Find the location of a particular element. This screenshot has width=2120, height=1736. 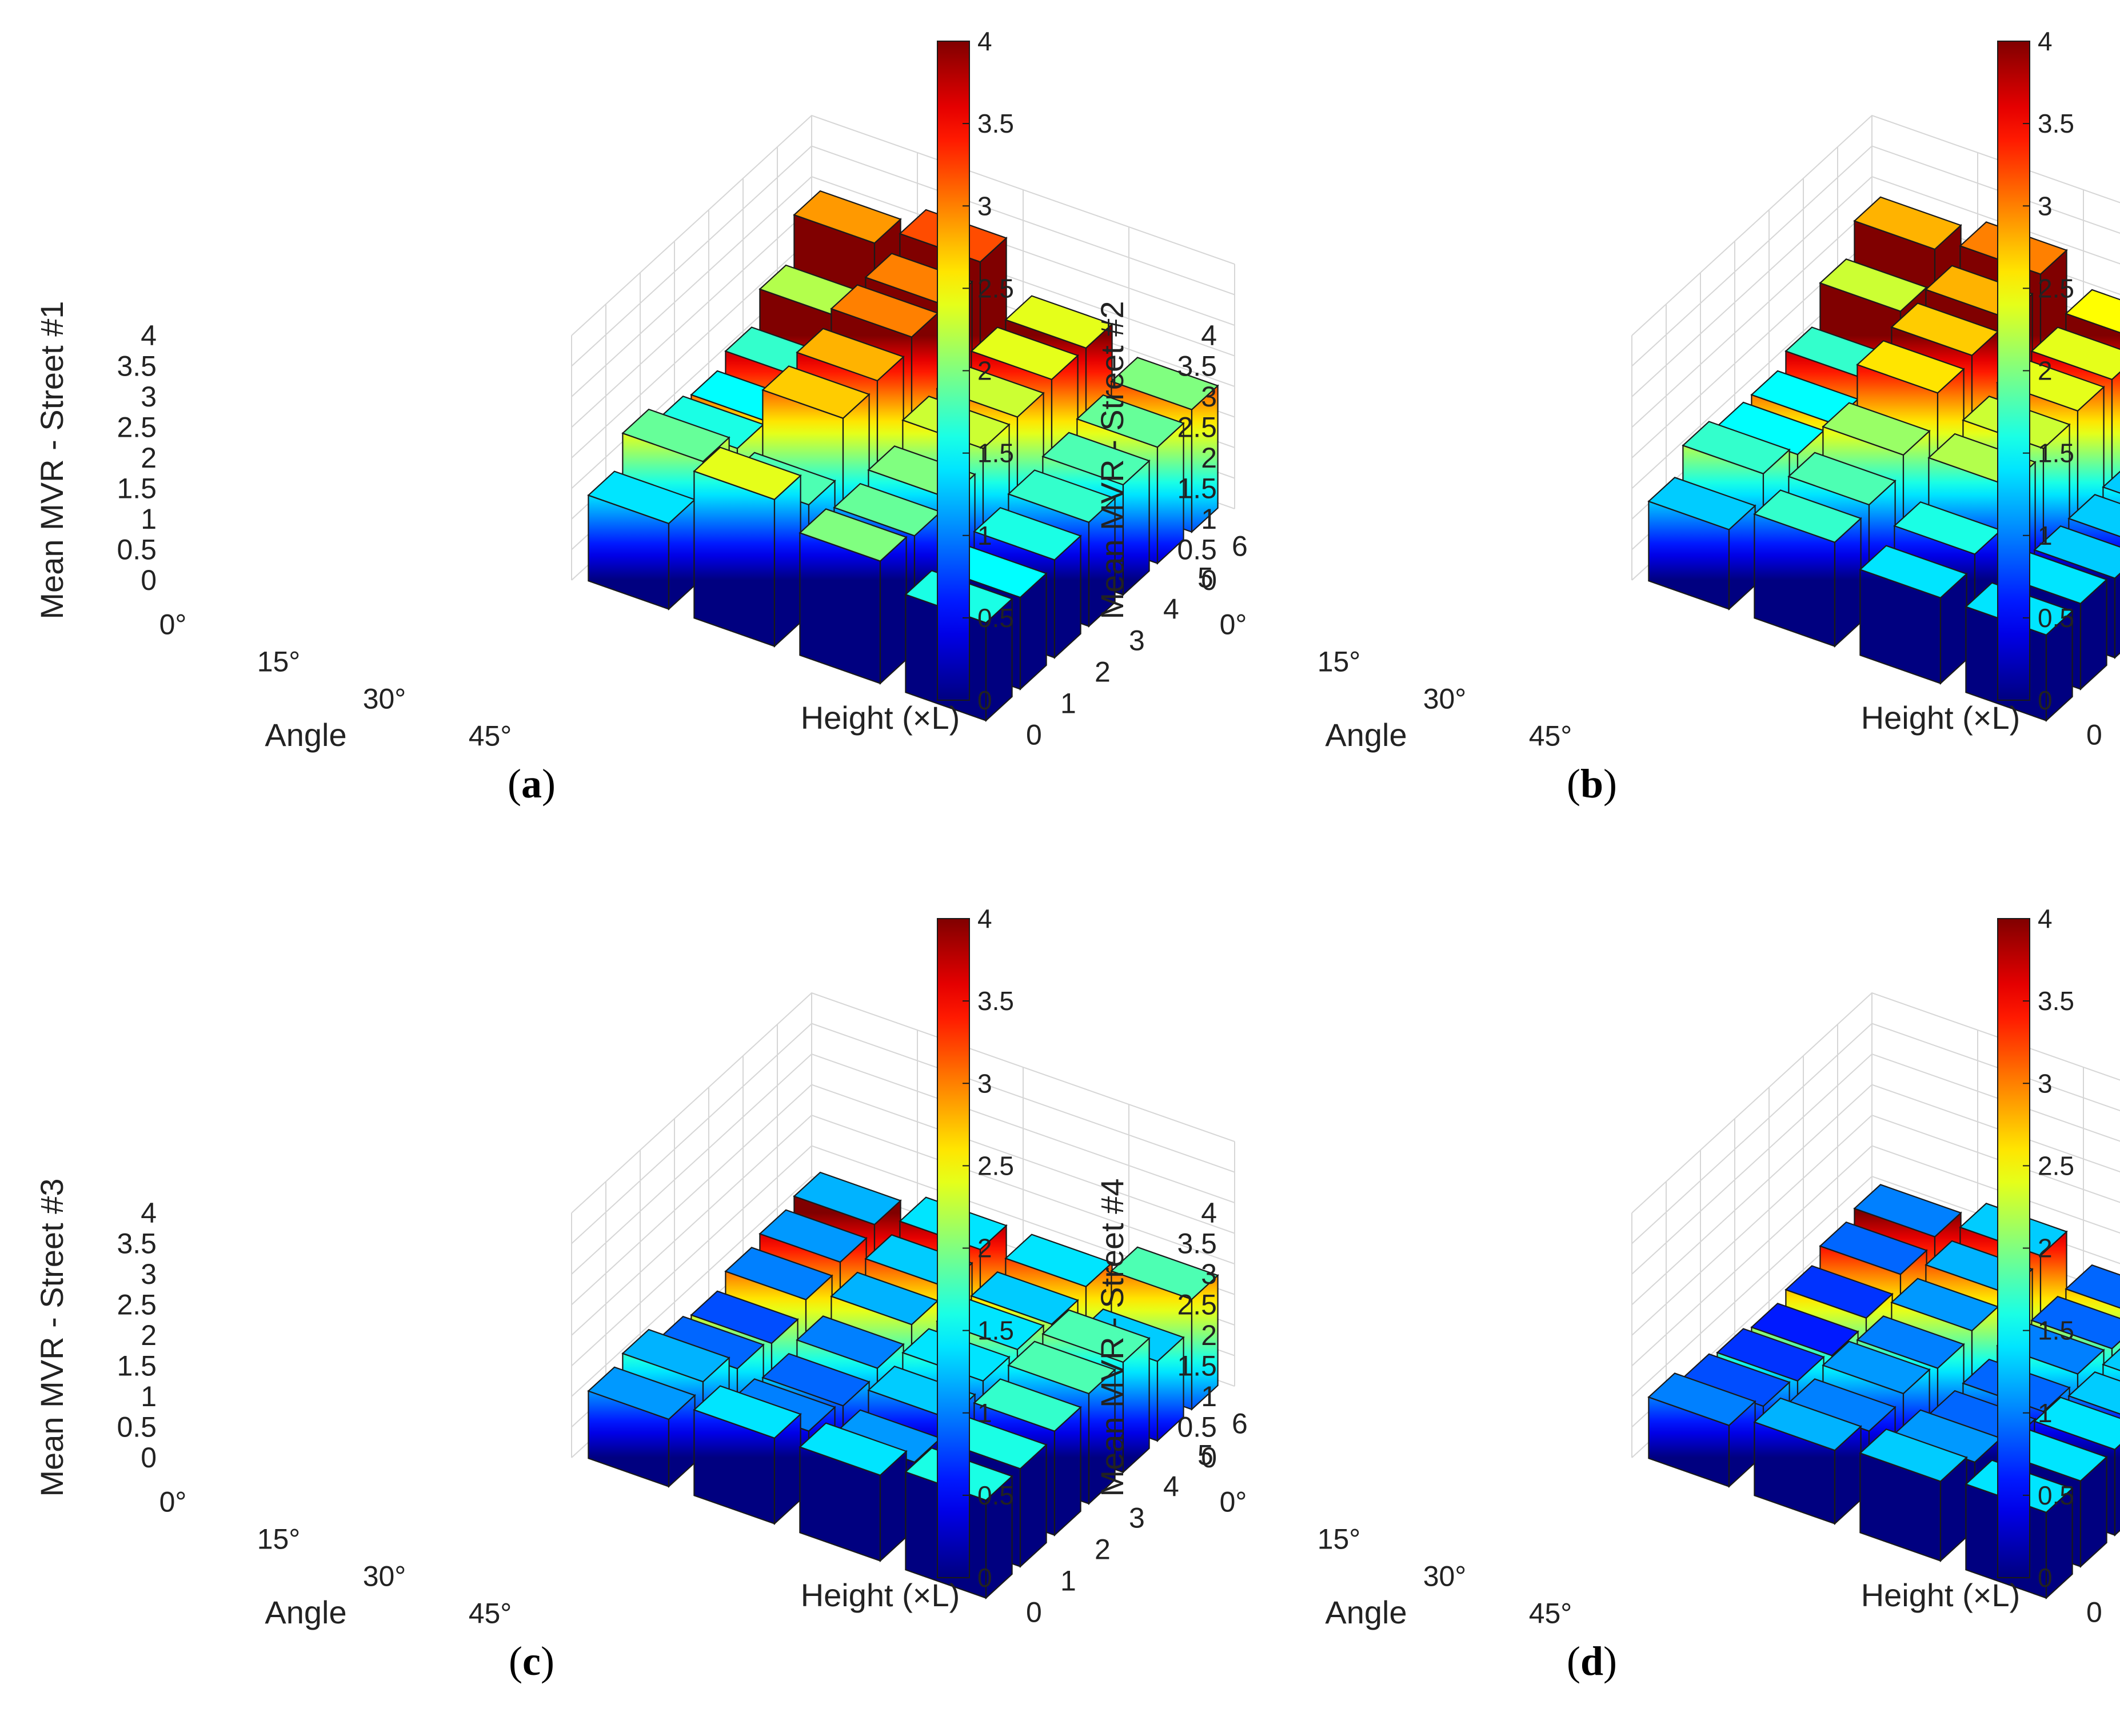

z-tick-label: 2 is located at coordinates (149, 1335).